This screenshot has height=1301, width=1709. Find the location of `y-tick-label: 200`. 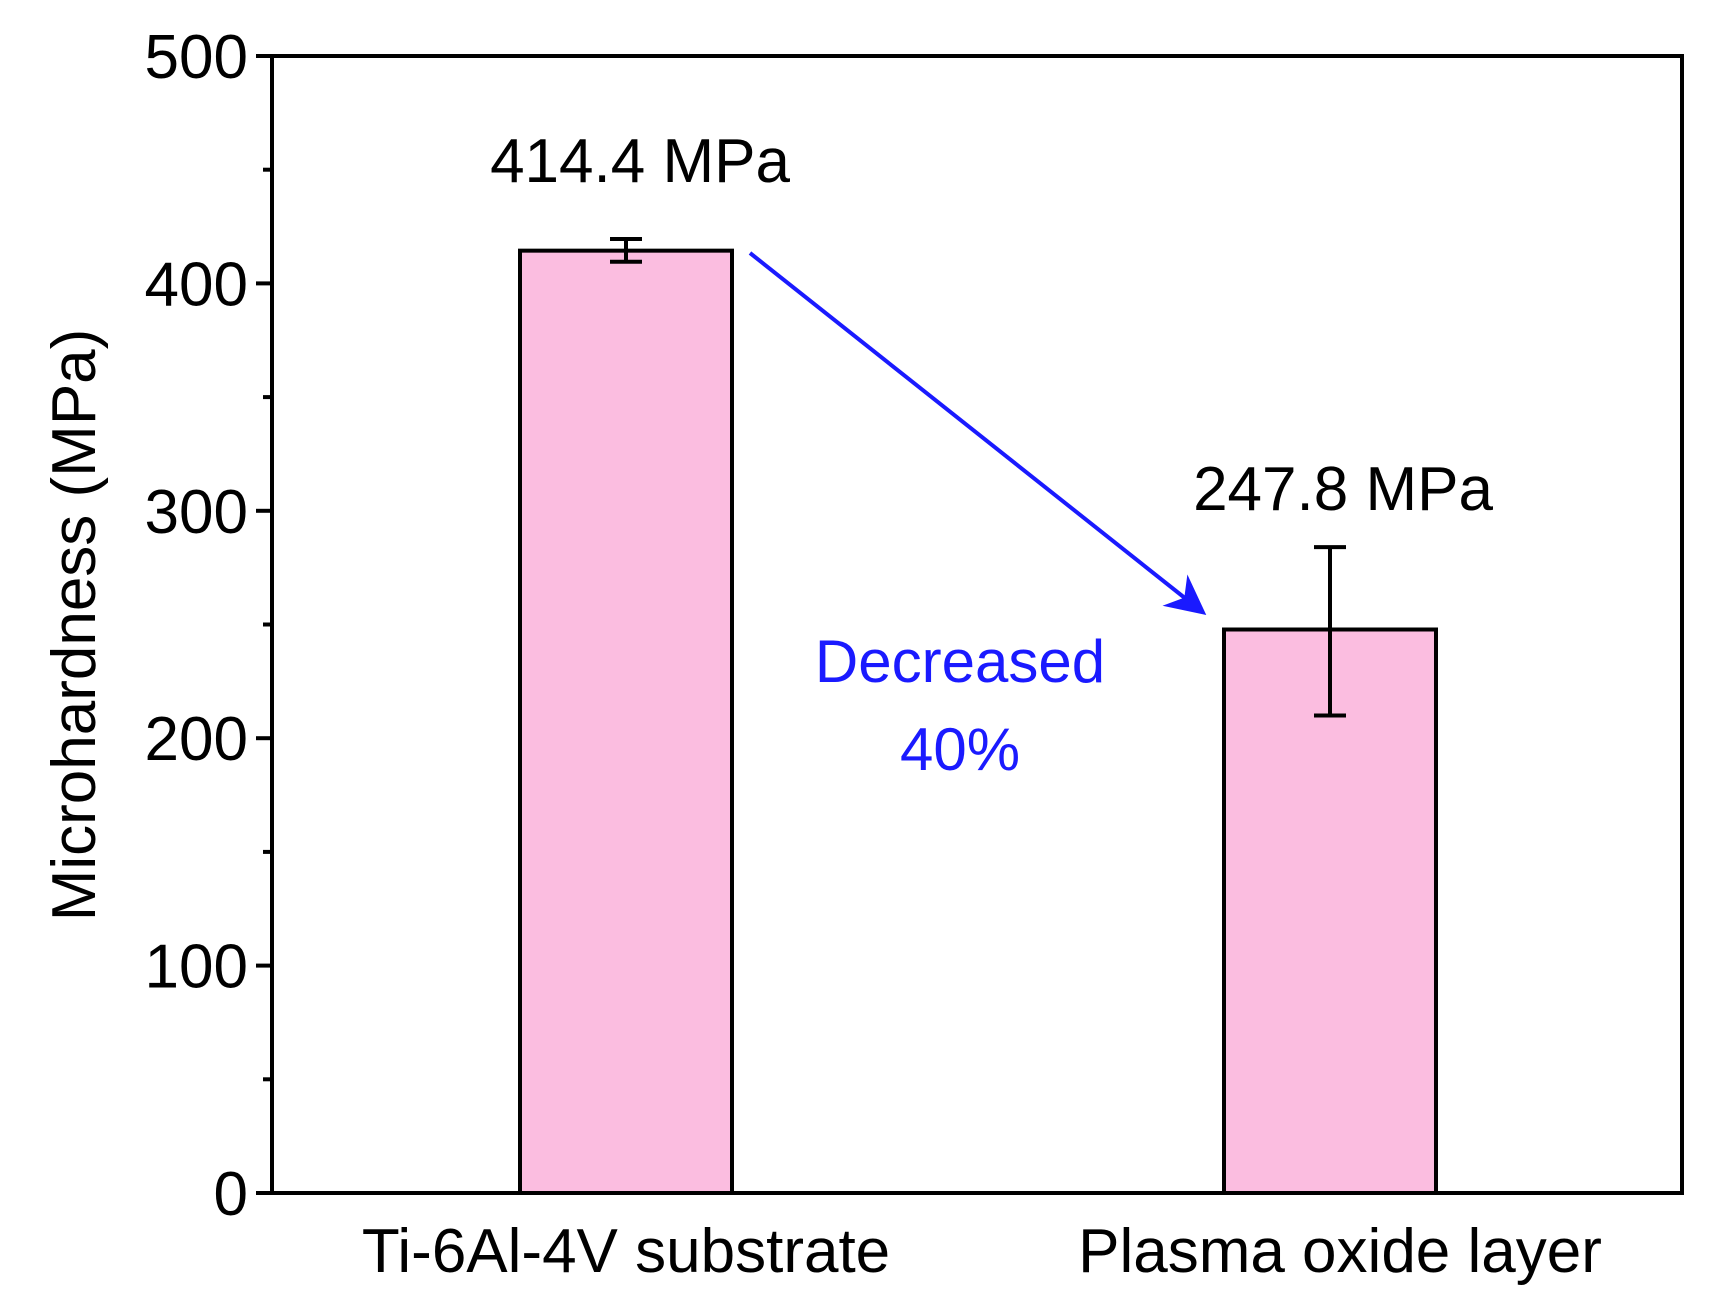

y-tick-label: 200 is located at coordinates (196, 739).